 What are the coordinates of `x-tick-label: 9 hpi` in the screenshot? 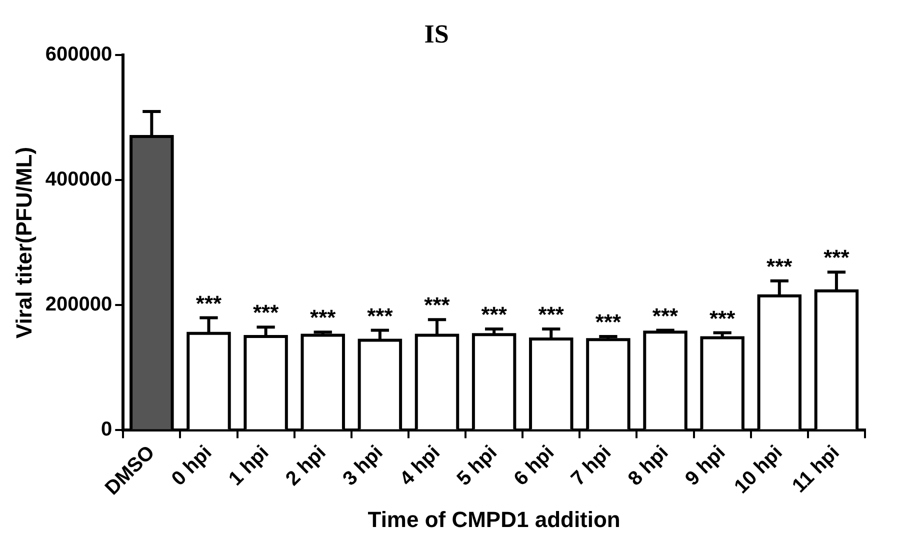 It's located at (705, 466).